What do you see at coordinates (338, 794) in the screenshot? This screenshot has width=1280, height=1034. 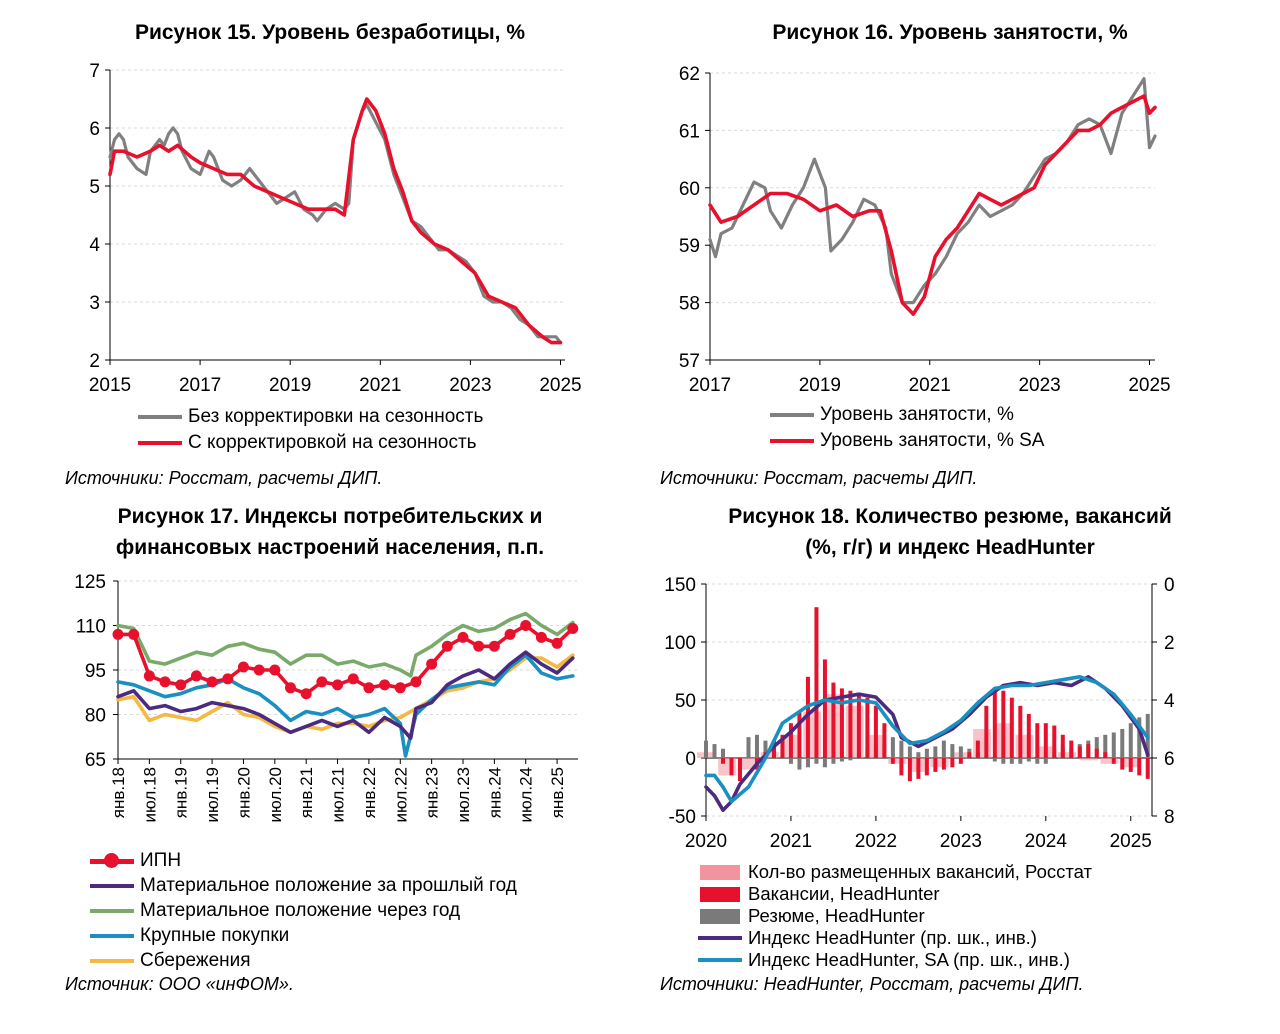 I see `x-tick-label: июл.21` at bounding box center [338, 794].